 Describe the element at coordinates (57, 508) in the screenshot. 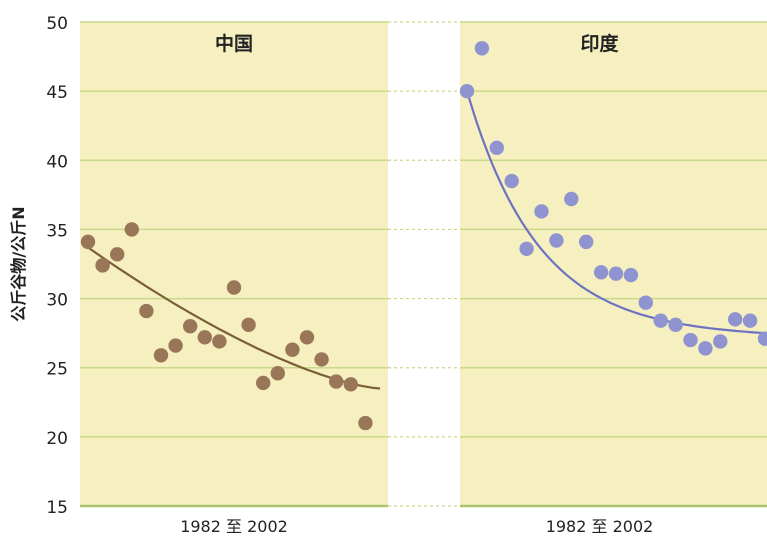

I see `y-tick-label: 15` at that location.